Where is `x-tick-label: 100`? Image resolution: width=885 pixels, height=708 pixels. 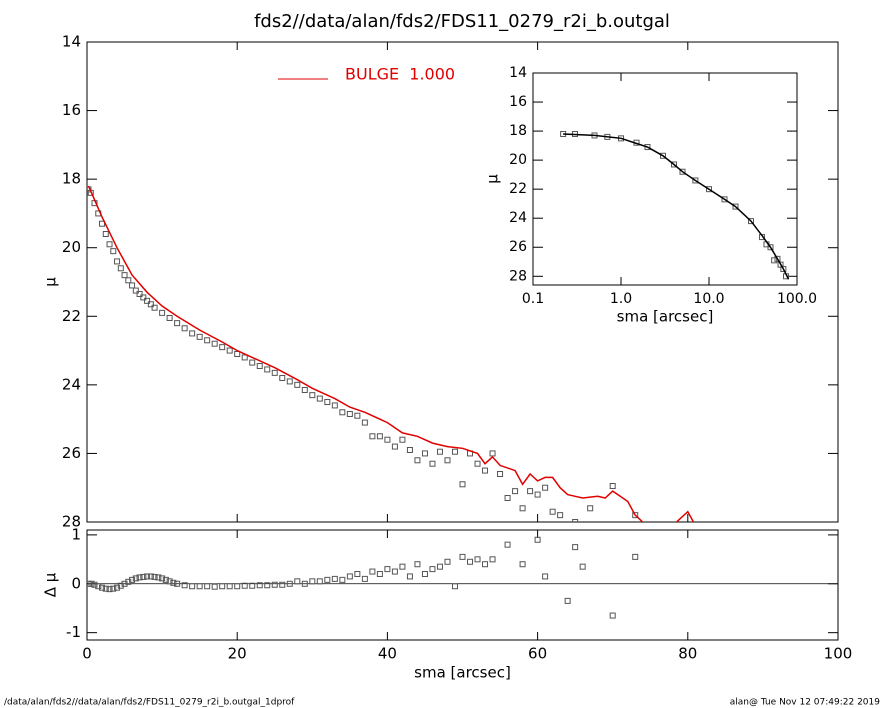
x-tick-label: 100 is located at coordinates (838, 654).